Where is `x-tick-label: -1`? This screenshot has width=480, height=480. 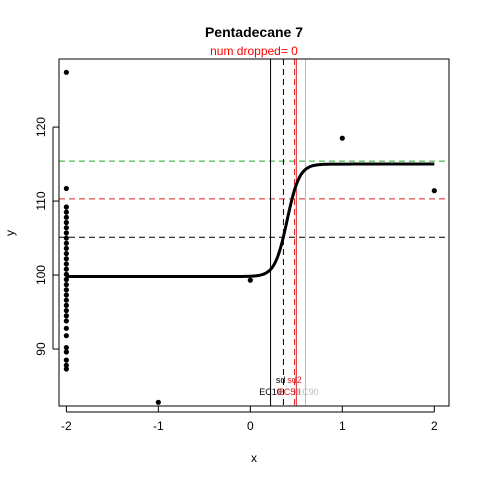
x-tick-label: -1 is located at coordinates (158, 426).